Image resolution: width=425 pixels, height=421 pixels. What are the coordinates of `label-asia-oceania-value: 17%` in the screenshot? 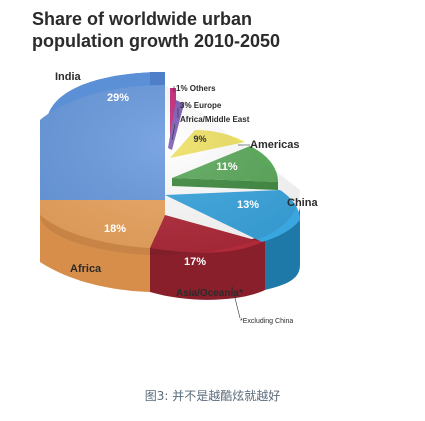 It's located at (195, 262).